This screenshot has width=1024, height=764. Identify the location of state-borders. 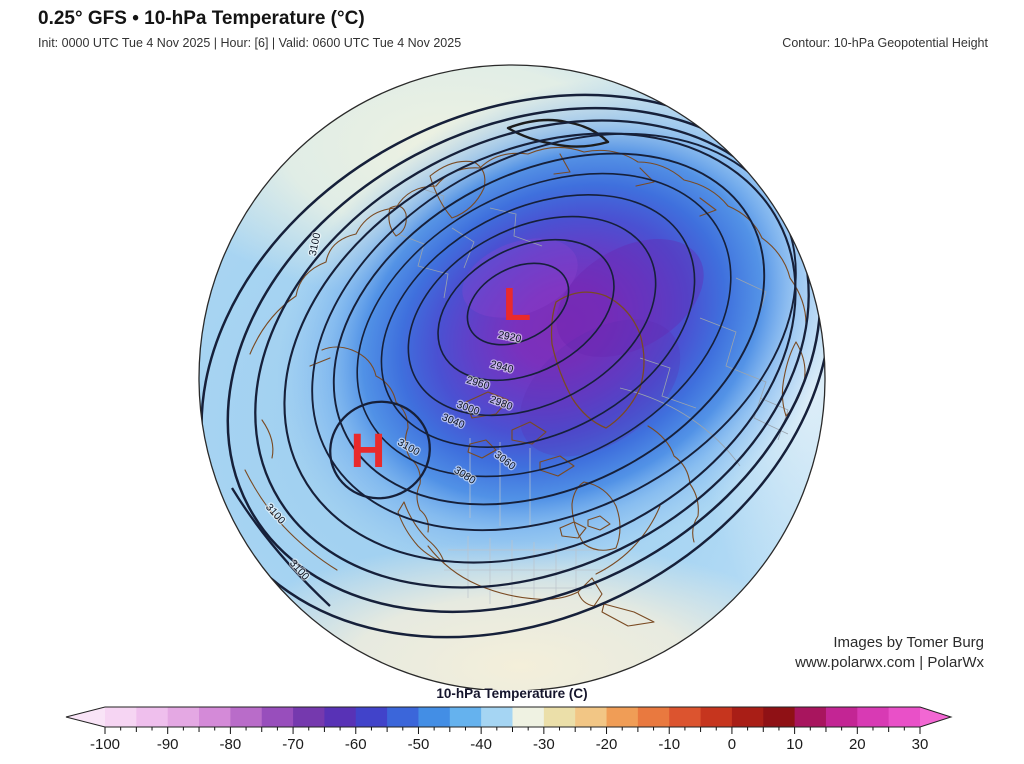
(525, 522).